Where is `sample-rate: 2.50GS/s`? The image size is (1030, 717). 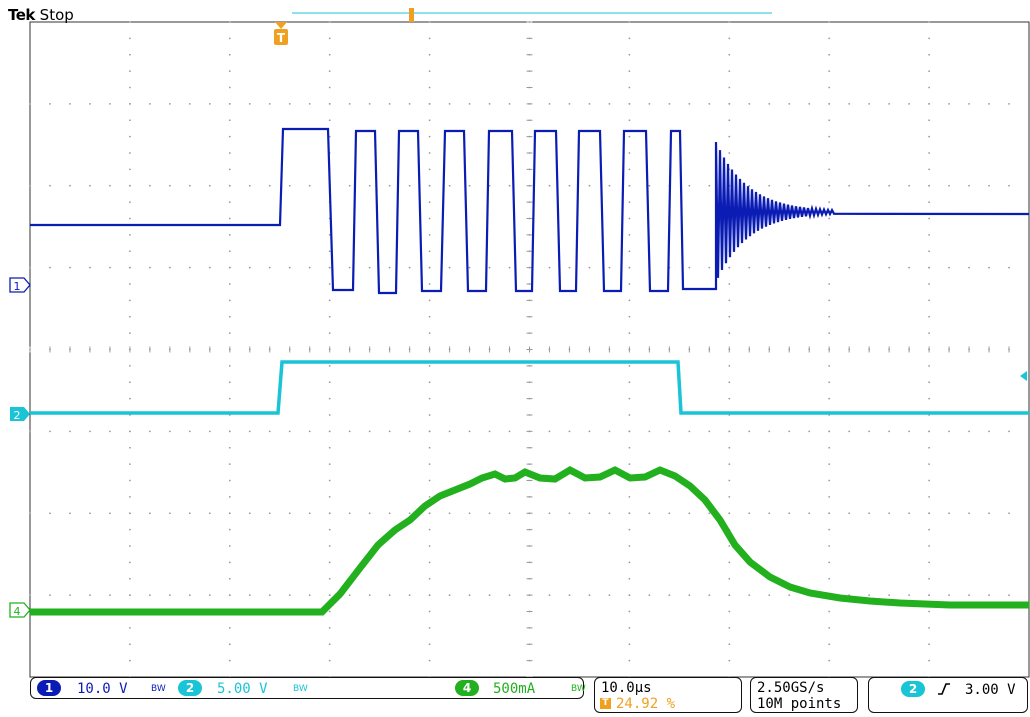
sample-rate: 2.50GS/s is located at coordinates (791, 688).